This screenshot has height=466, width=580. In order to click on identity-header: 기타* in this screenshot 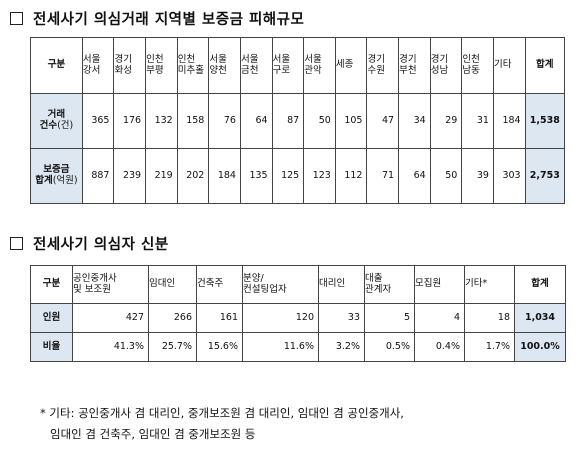, I will do `click(489, 284)`.